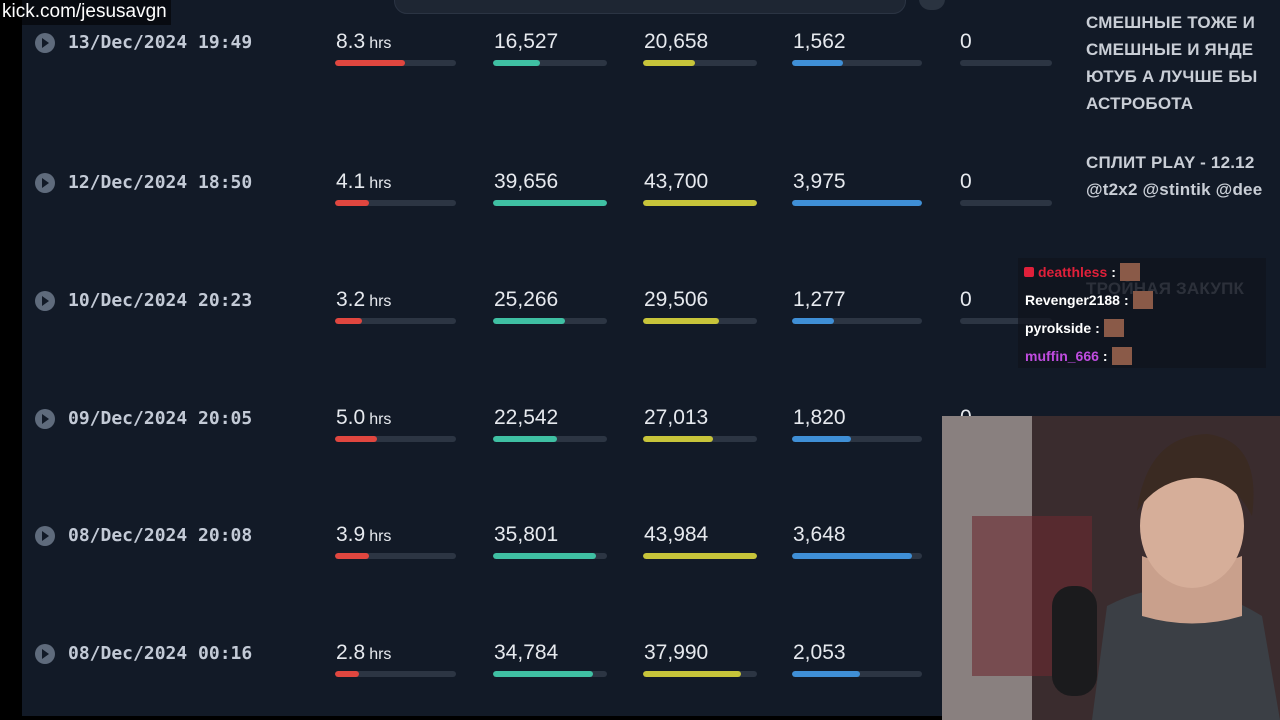  Describe the element at coordinates (160, 300) in the screenshot. I see `stream-date: 10/Dec/2024 20:23` at that location.